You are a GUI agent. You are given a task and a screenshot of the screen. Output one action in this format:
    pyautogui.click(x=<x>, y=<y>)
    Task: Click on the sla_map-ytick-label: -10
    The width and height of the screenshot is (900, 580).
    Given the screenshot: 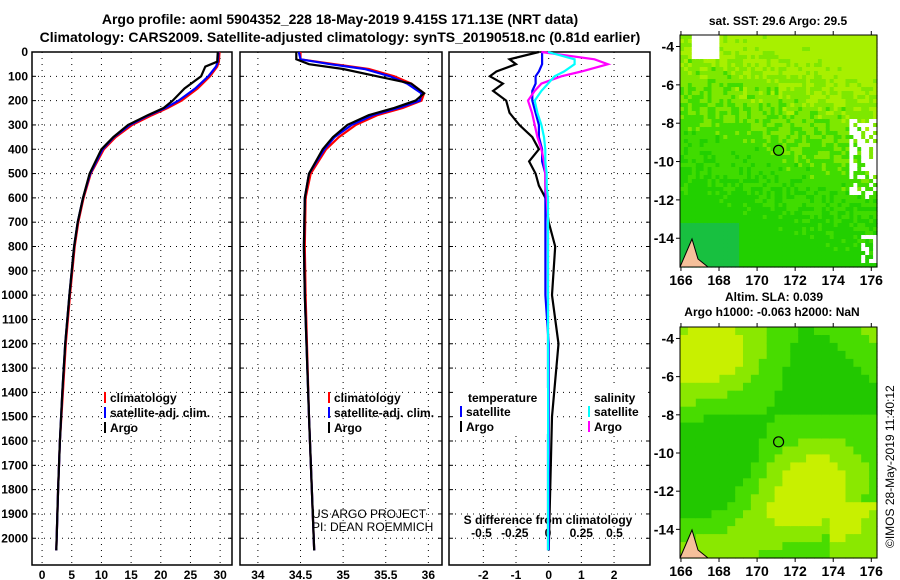 What is the action you would take?
    pyautogui.click(x=664, y=453)
    